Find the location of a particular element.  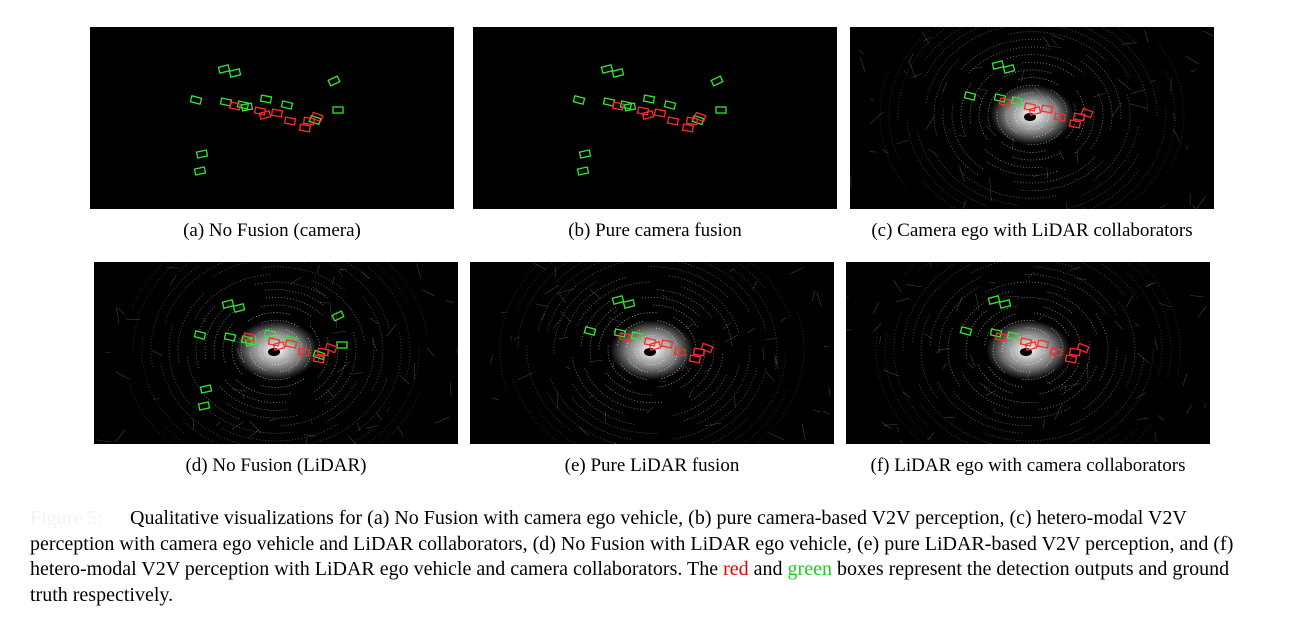

panel-f-image is located at coordinates (1028, 353).